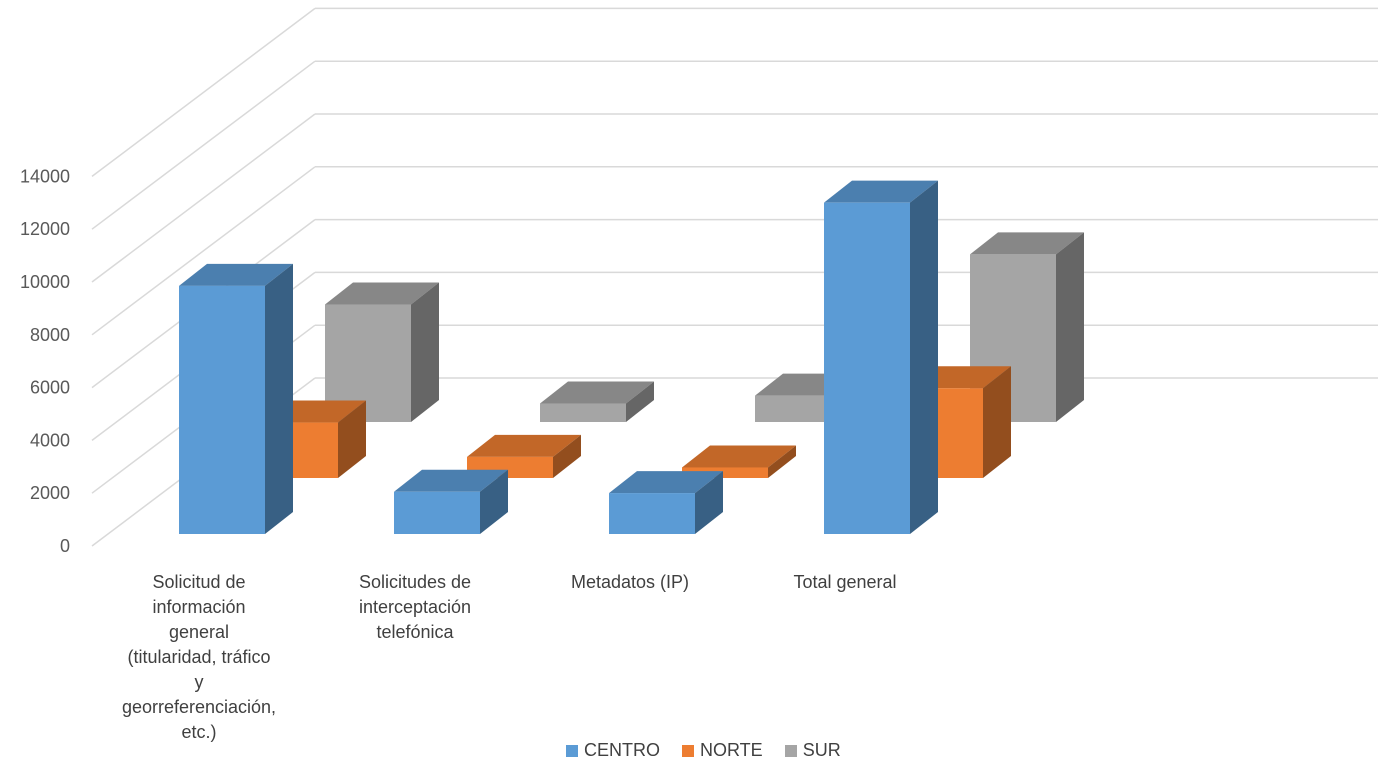  I want to click on legend-label: NORTE, so click(731, 750).